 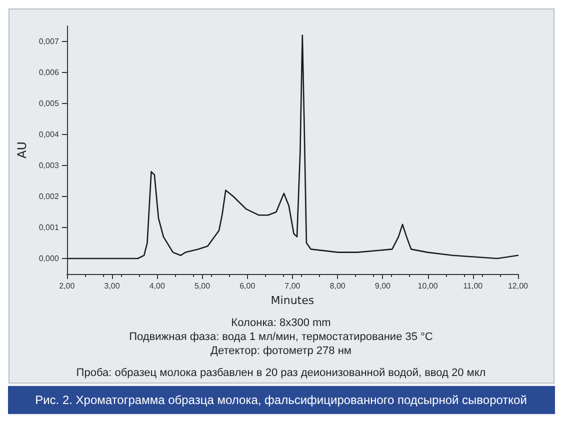 What do you see at coordinates (292, 286) in the screenshot?
I see `x-tick-label: 7,00` at bounding box center [292, 286].